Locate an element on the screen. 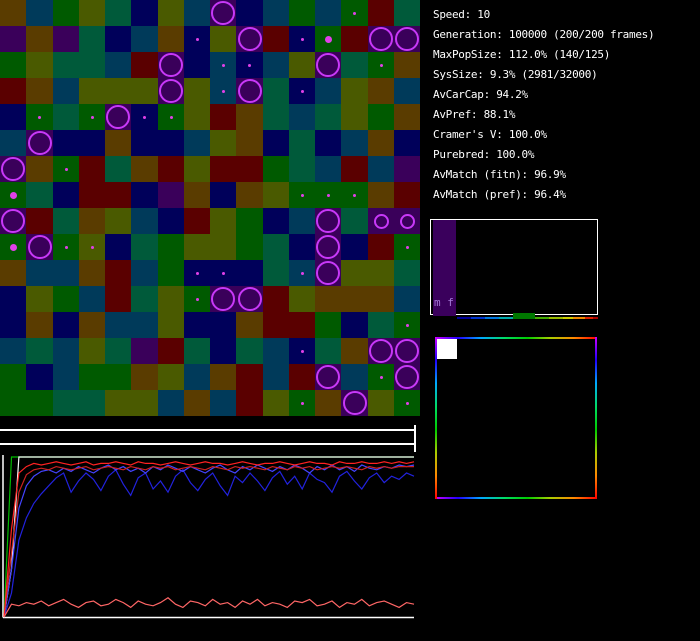 This screenshot has height=641, width=700. series-white-line is located at coordinates (208, 537).